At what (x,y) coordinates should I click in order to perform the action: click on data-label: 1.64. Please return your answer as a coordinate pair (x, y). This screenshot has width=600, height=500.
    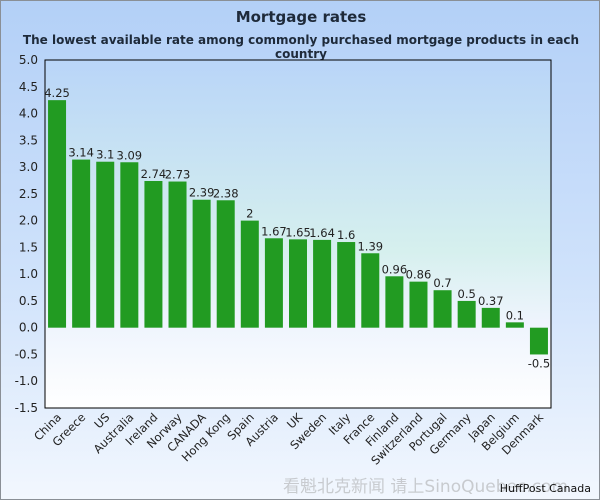
    Looking at the image, I should click on (322, 233).